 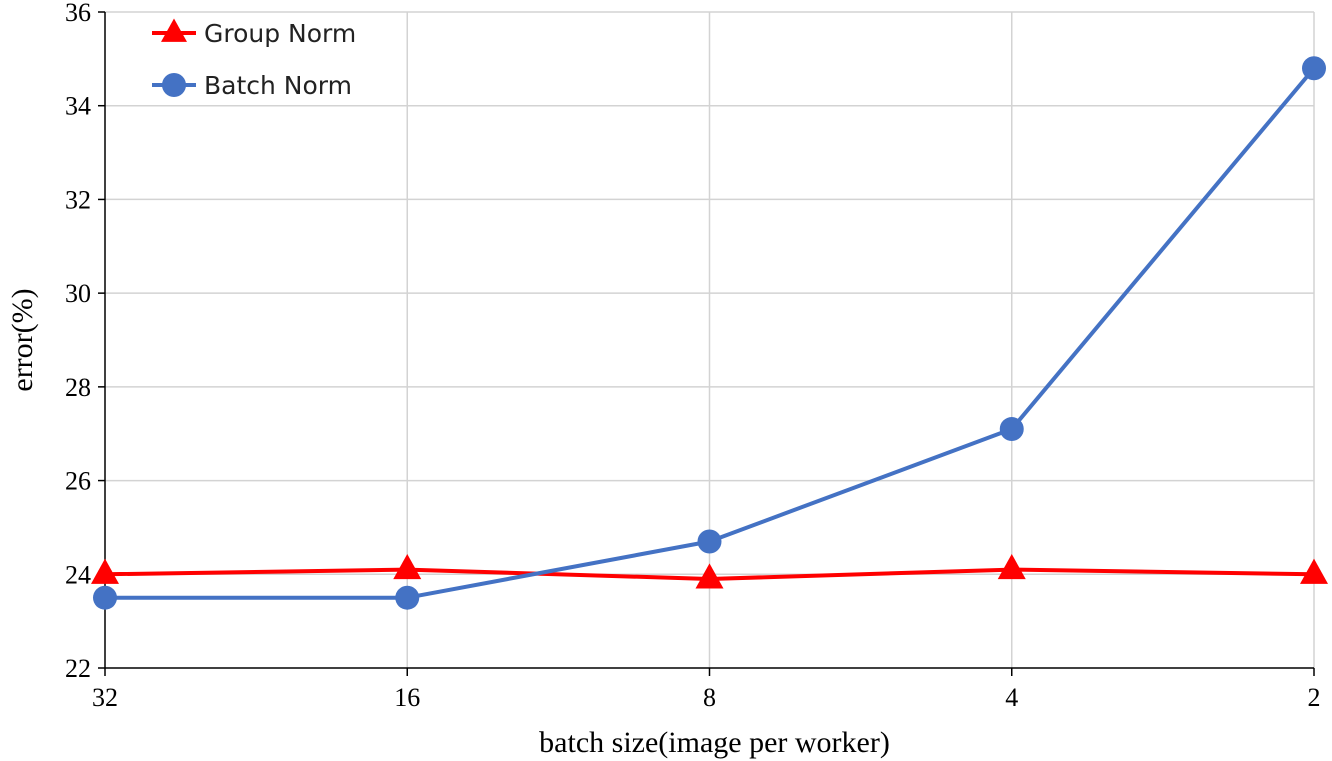 What do you see at coordinates (78, 293) in the screenshot?
I see `y-tick-label: 30` at bounding box center [78, 293].